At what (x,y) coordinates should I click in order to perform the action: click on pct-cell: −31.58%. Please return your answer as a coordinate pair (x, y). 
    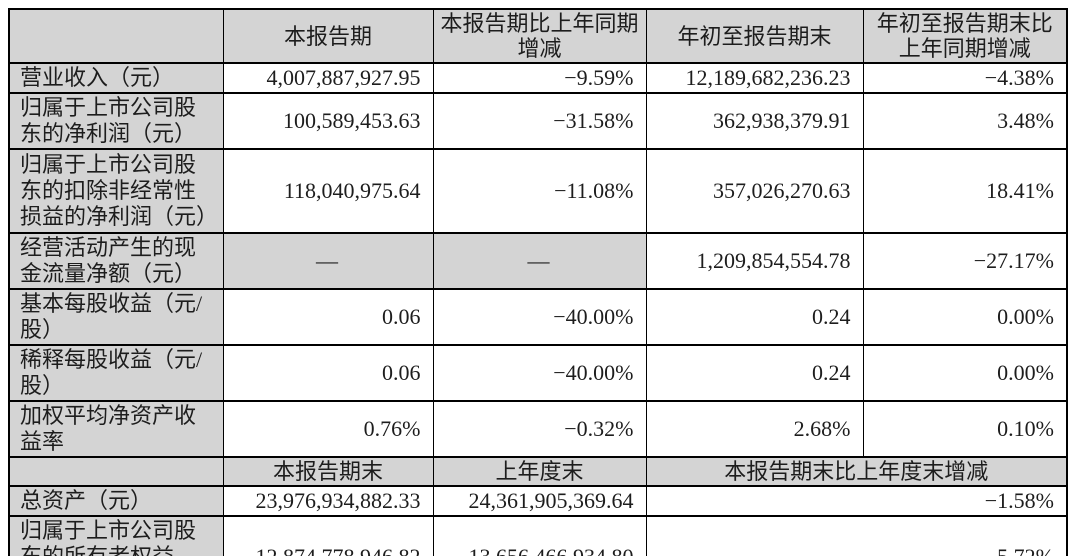
    Looking at the image, I should click on (539, 121).